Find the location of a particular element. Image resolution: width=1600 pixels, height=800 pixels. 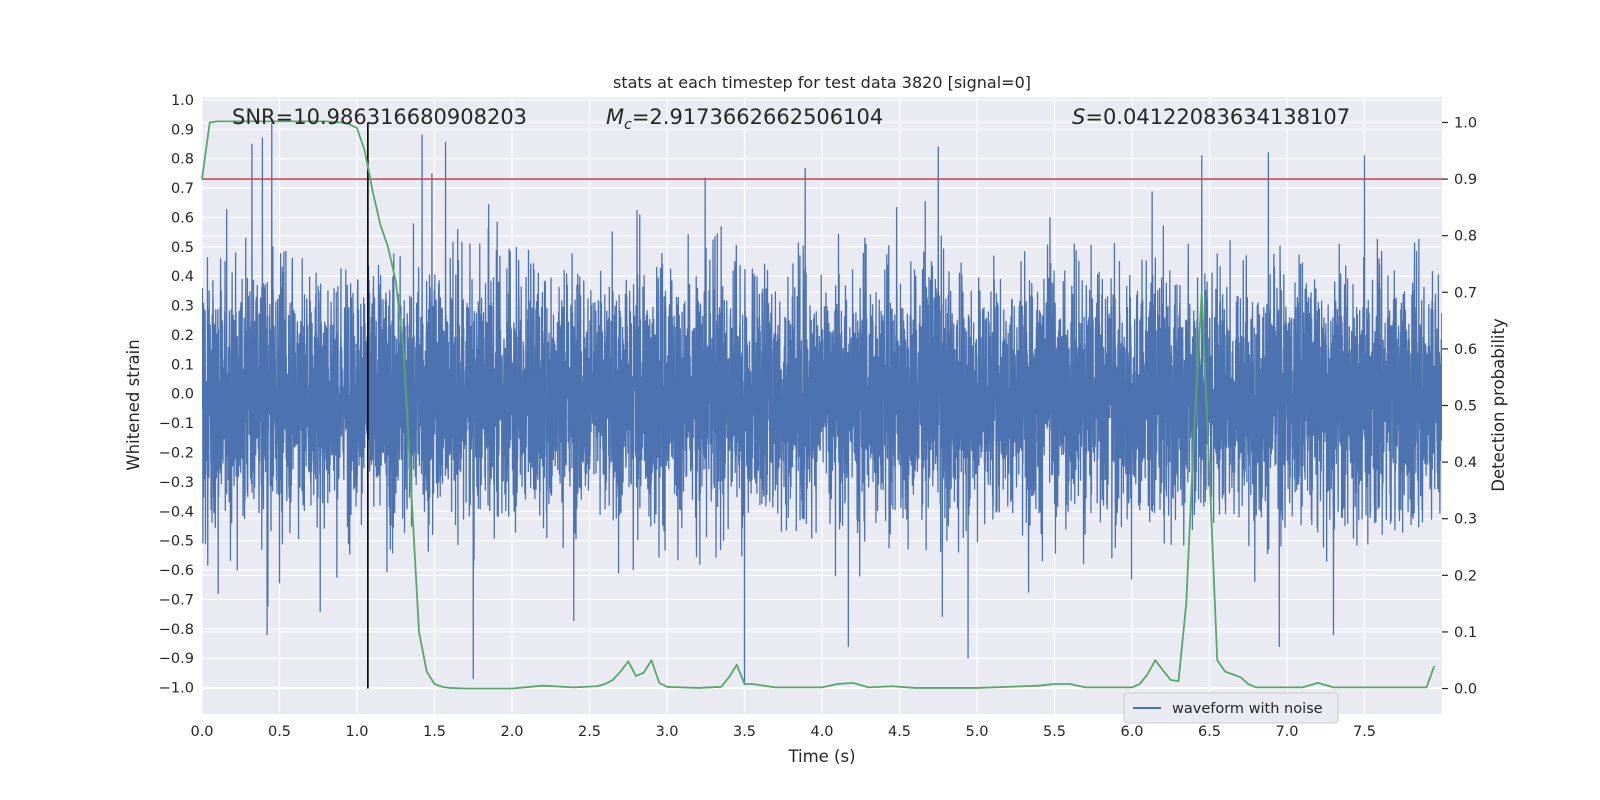

y-right-tick-label: 0.8 is located at coordinates (1465, 237).